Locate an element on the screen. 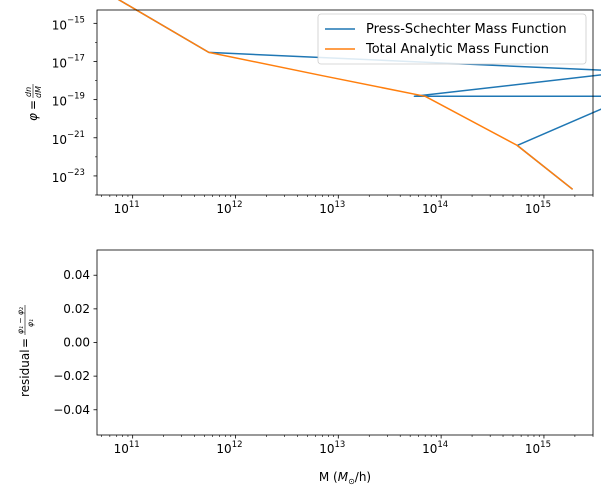 This screenshot has height=495, width=601. legend-entry-total-analytic: Total Analytic Mass Function is located at coordinates (437, 49).